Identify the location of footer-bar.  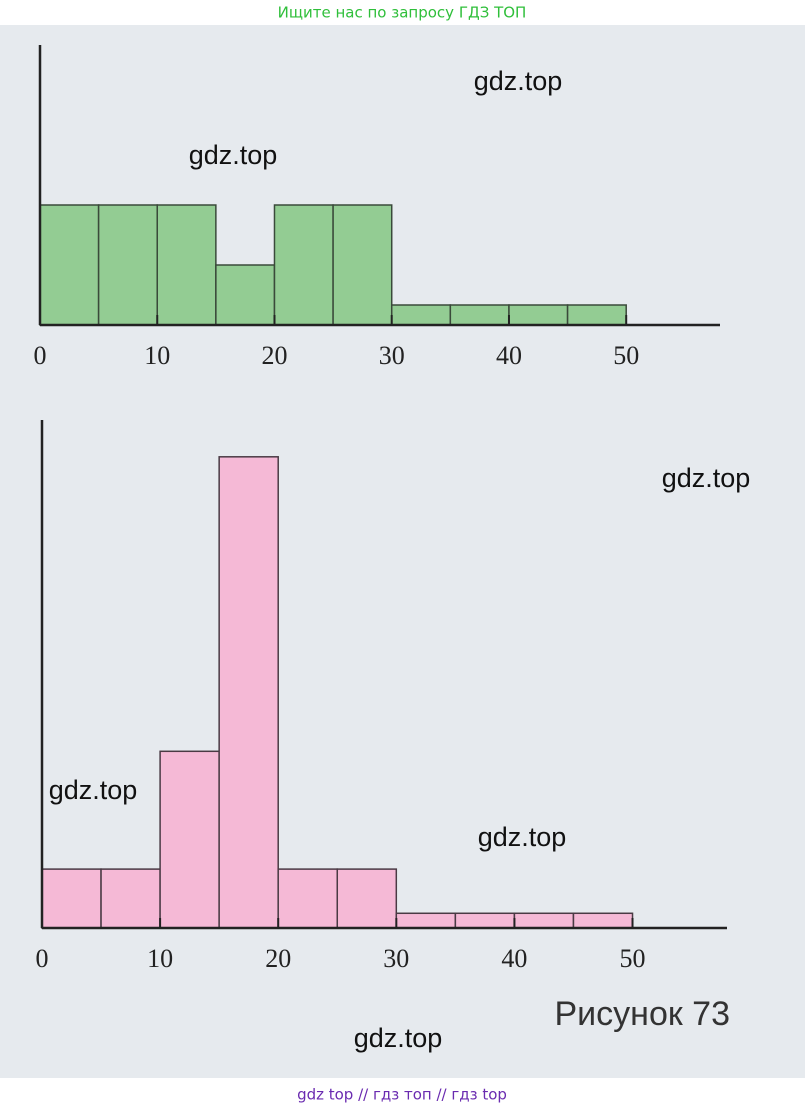
(402, 1093).